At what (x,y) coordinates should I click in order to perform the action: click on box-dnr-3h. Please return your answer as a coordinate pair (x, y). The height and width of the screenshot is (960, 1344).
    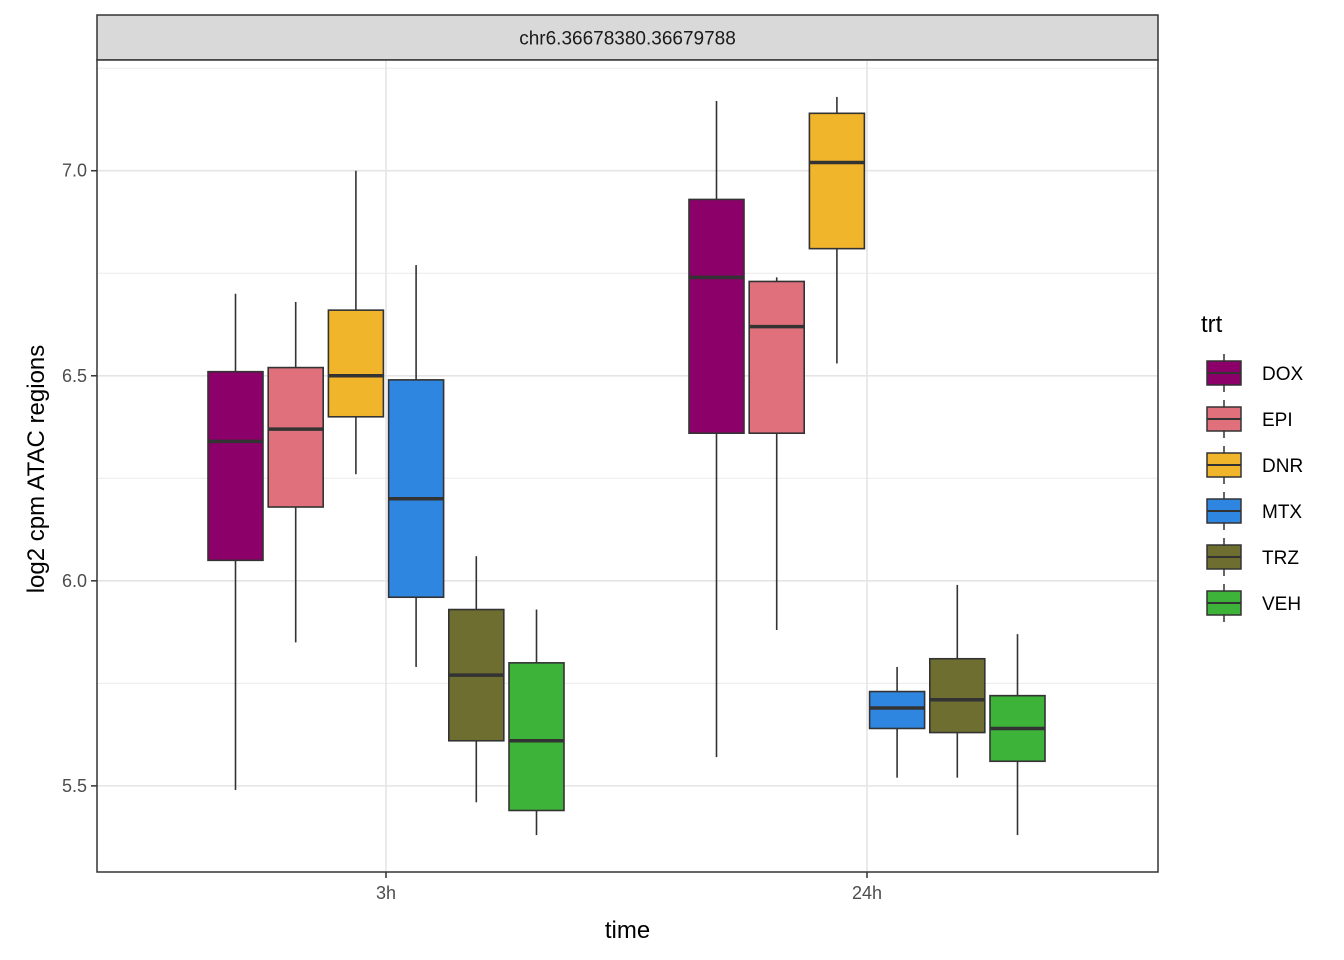
    Looking at the image, I should click on (356, 322).